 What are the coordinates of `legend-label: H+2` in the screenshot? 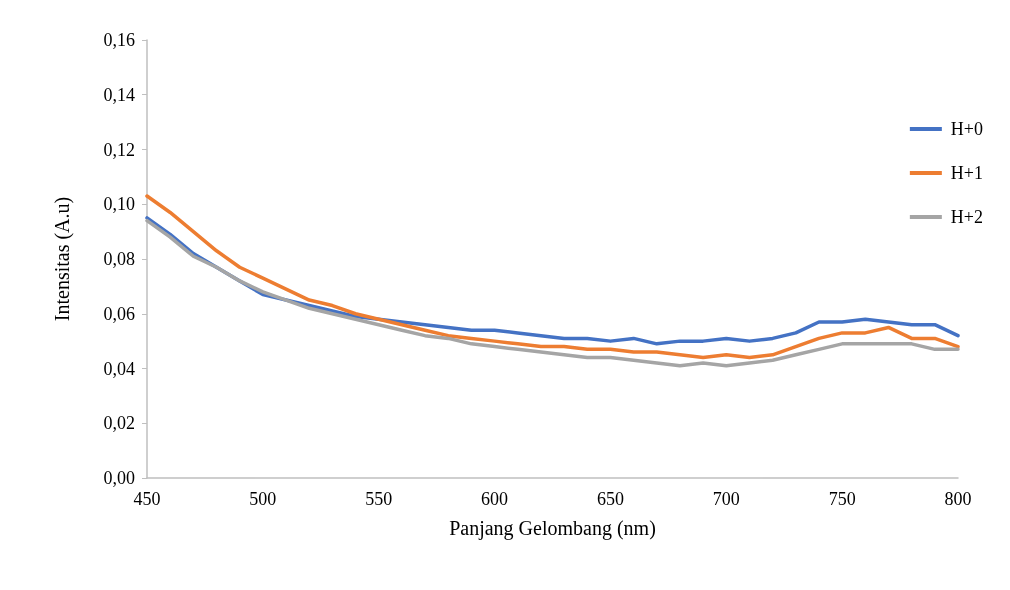 It's located at (967, 217).